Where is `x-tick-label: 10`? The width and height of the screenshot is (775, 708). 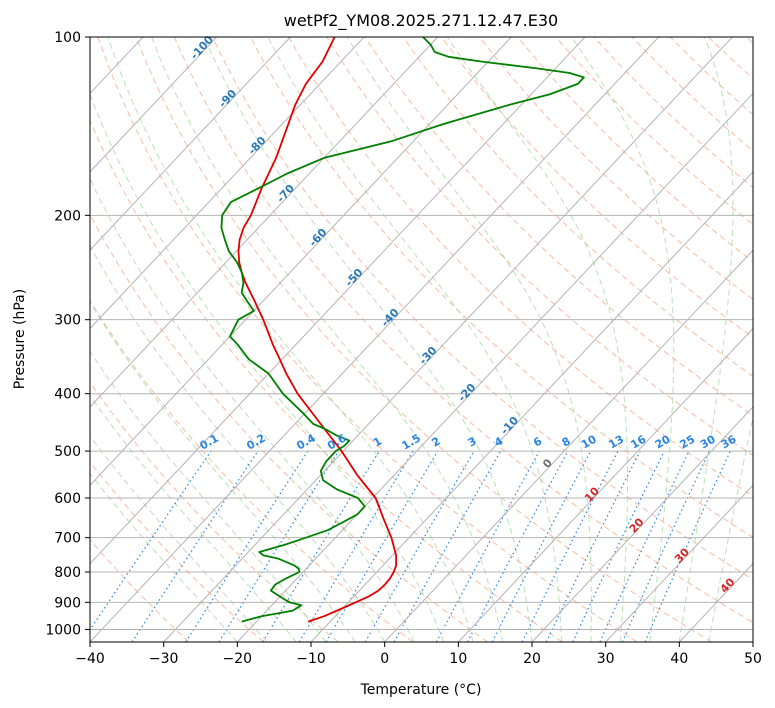
x-tick-label: 10 is located at coordinates (458, 659).